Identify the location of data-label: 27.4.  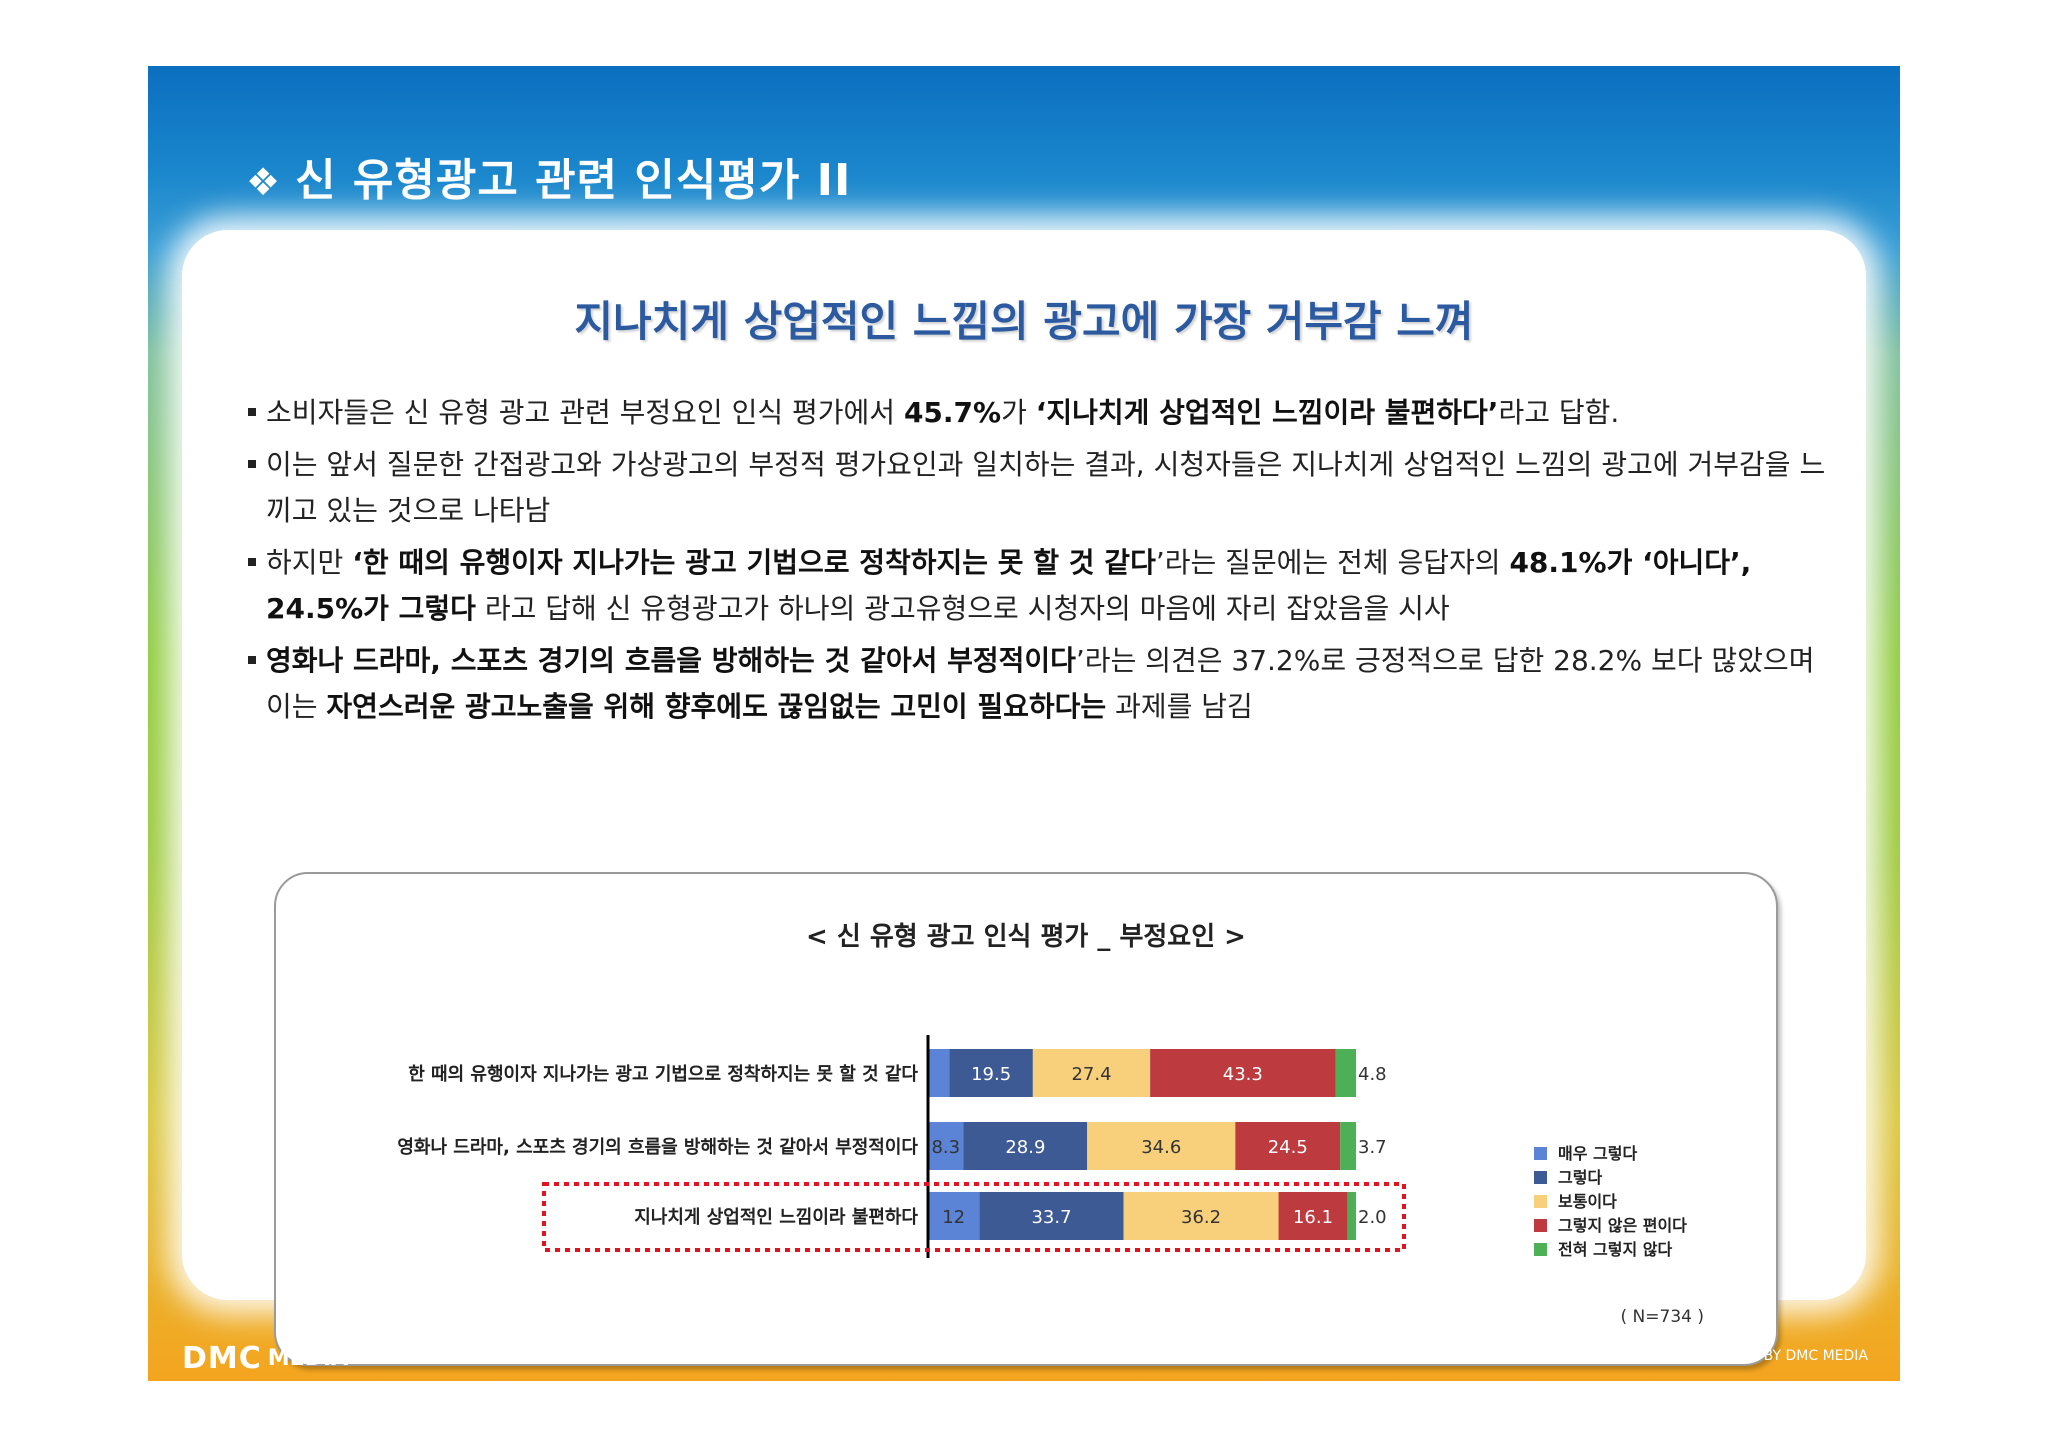
(1091, 1074).